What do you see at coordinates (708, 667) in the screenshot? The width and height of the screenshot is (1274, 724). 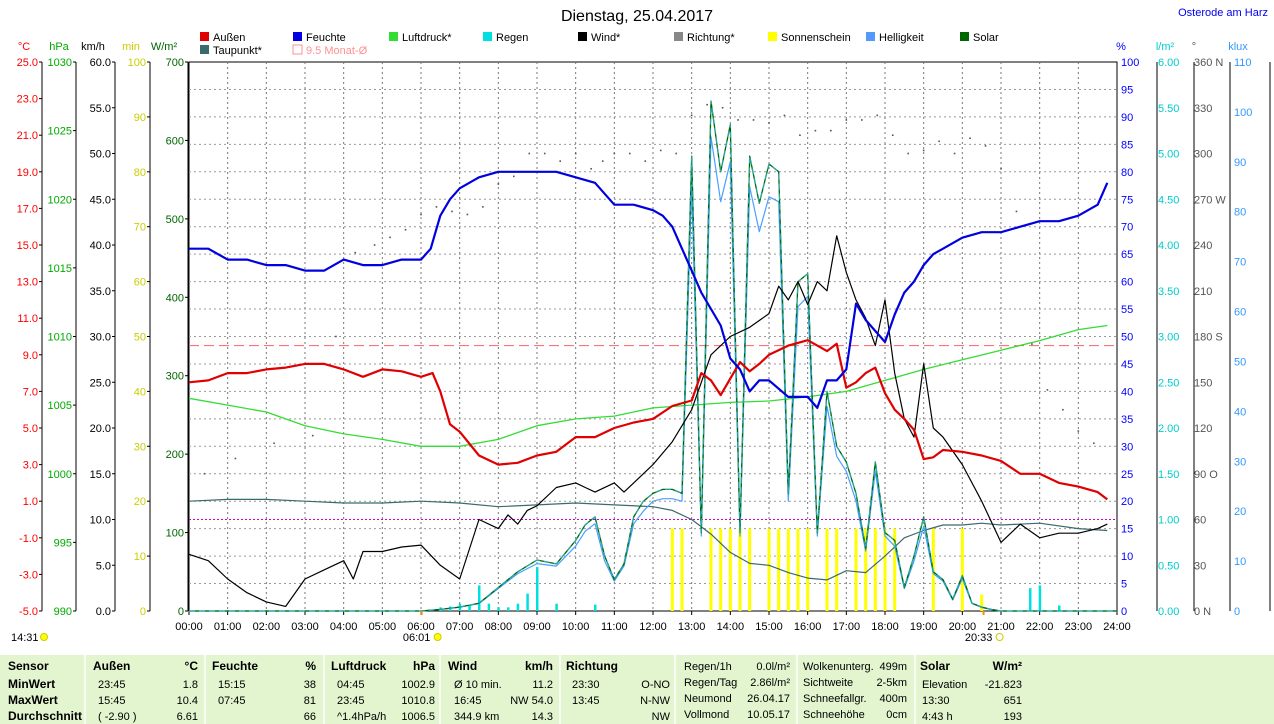 I see `table-cell: Regen/1h` at bounding box center [708, 667].